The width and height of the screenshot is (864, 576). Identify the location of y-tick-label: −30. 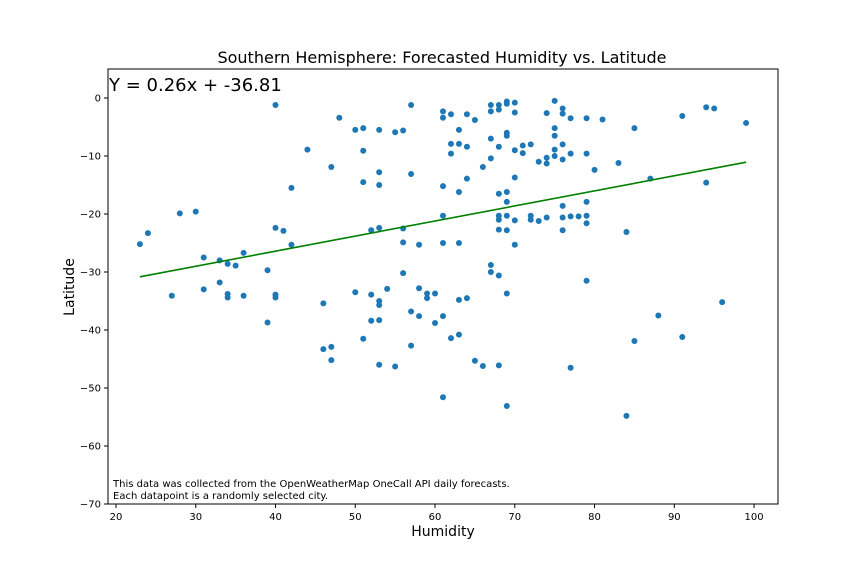
(90, 273).